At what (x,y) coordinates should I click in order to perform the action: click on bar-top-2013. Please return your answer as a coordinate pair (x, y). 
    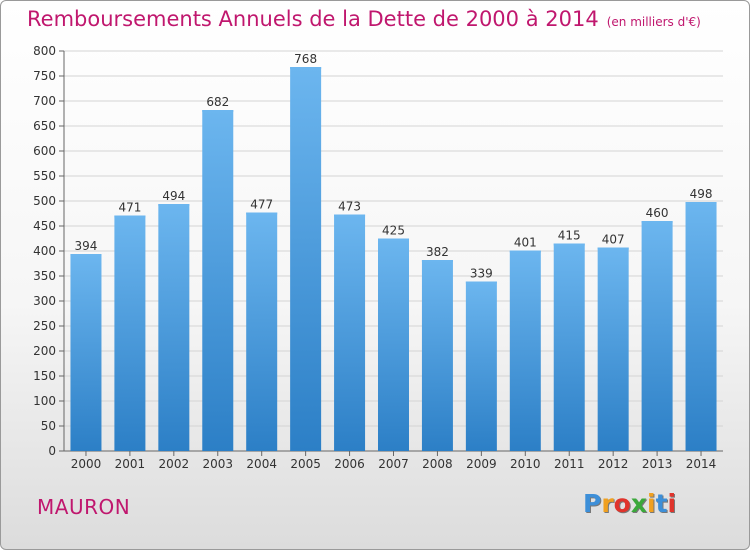
    Looking at the image, I should click on (657, 222).